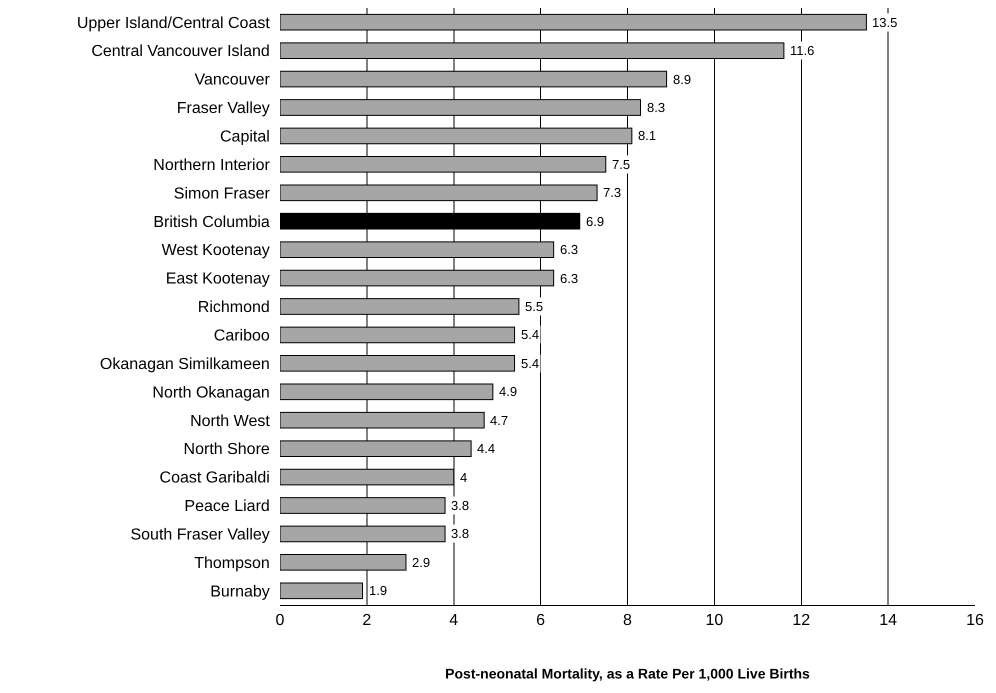  I want to click on y-tick-label: North West, so click(230, 421).